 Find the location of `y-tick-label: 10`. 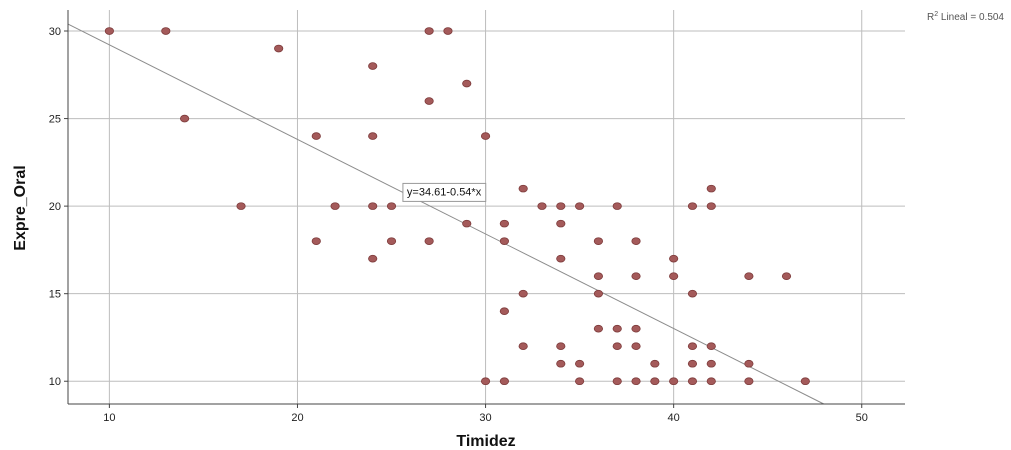

y-tick-label: 10 is located at coordinates (55, 382).